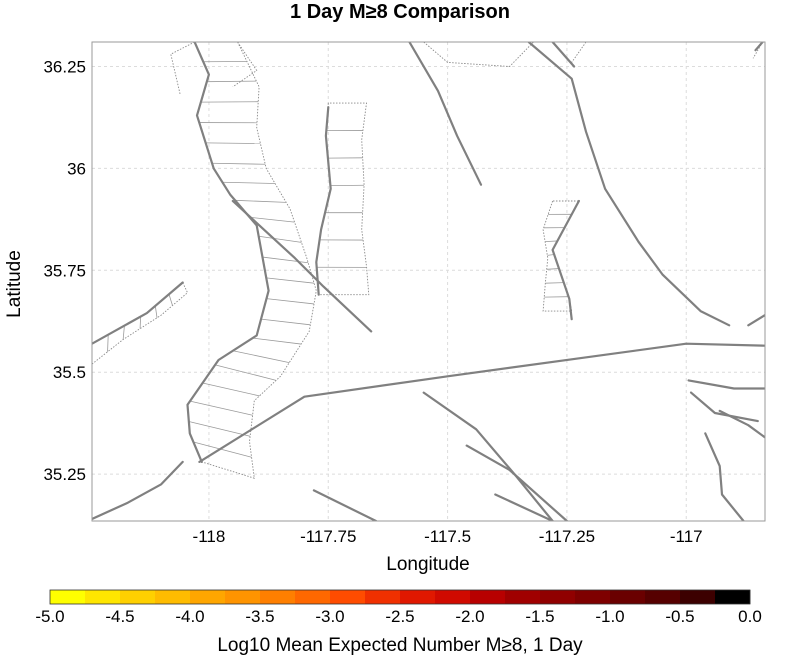 This screenshot has height=670, width=800. I want to click on colorbar, so click(400, 597).